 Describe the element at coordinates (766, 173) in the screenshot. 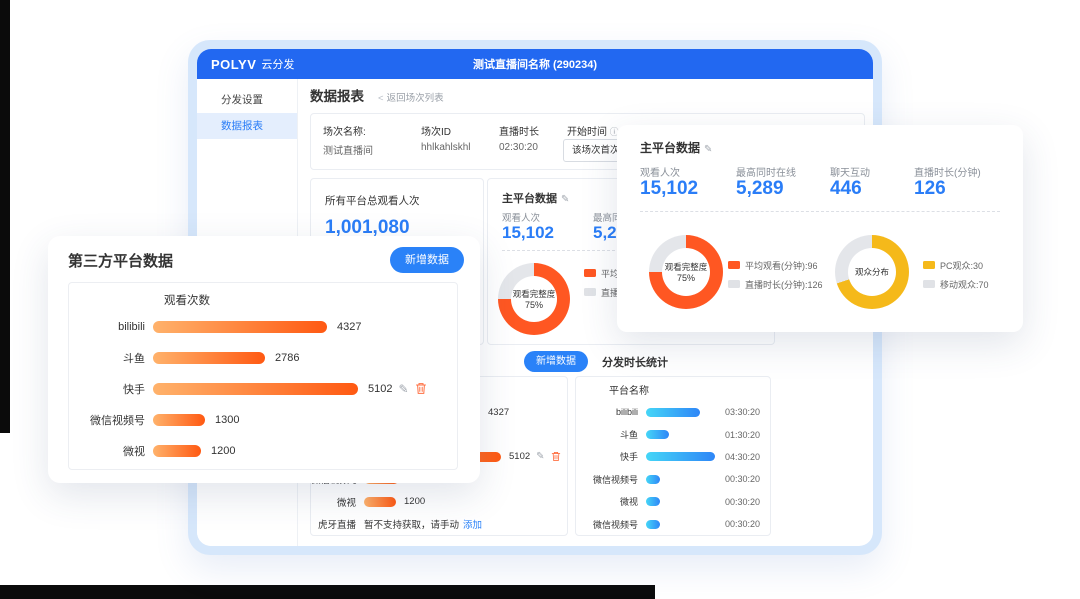

I see `stat-label: 最高同时在线` at that location.